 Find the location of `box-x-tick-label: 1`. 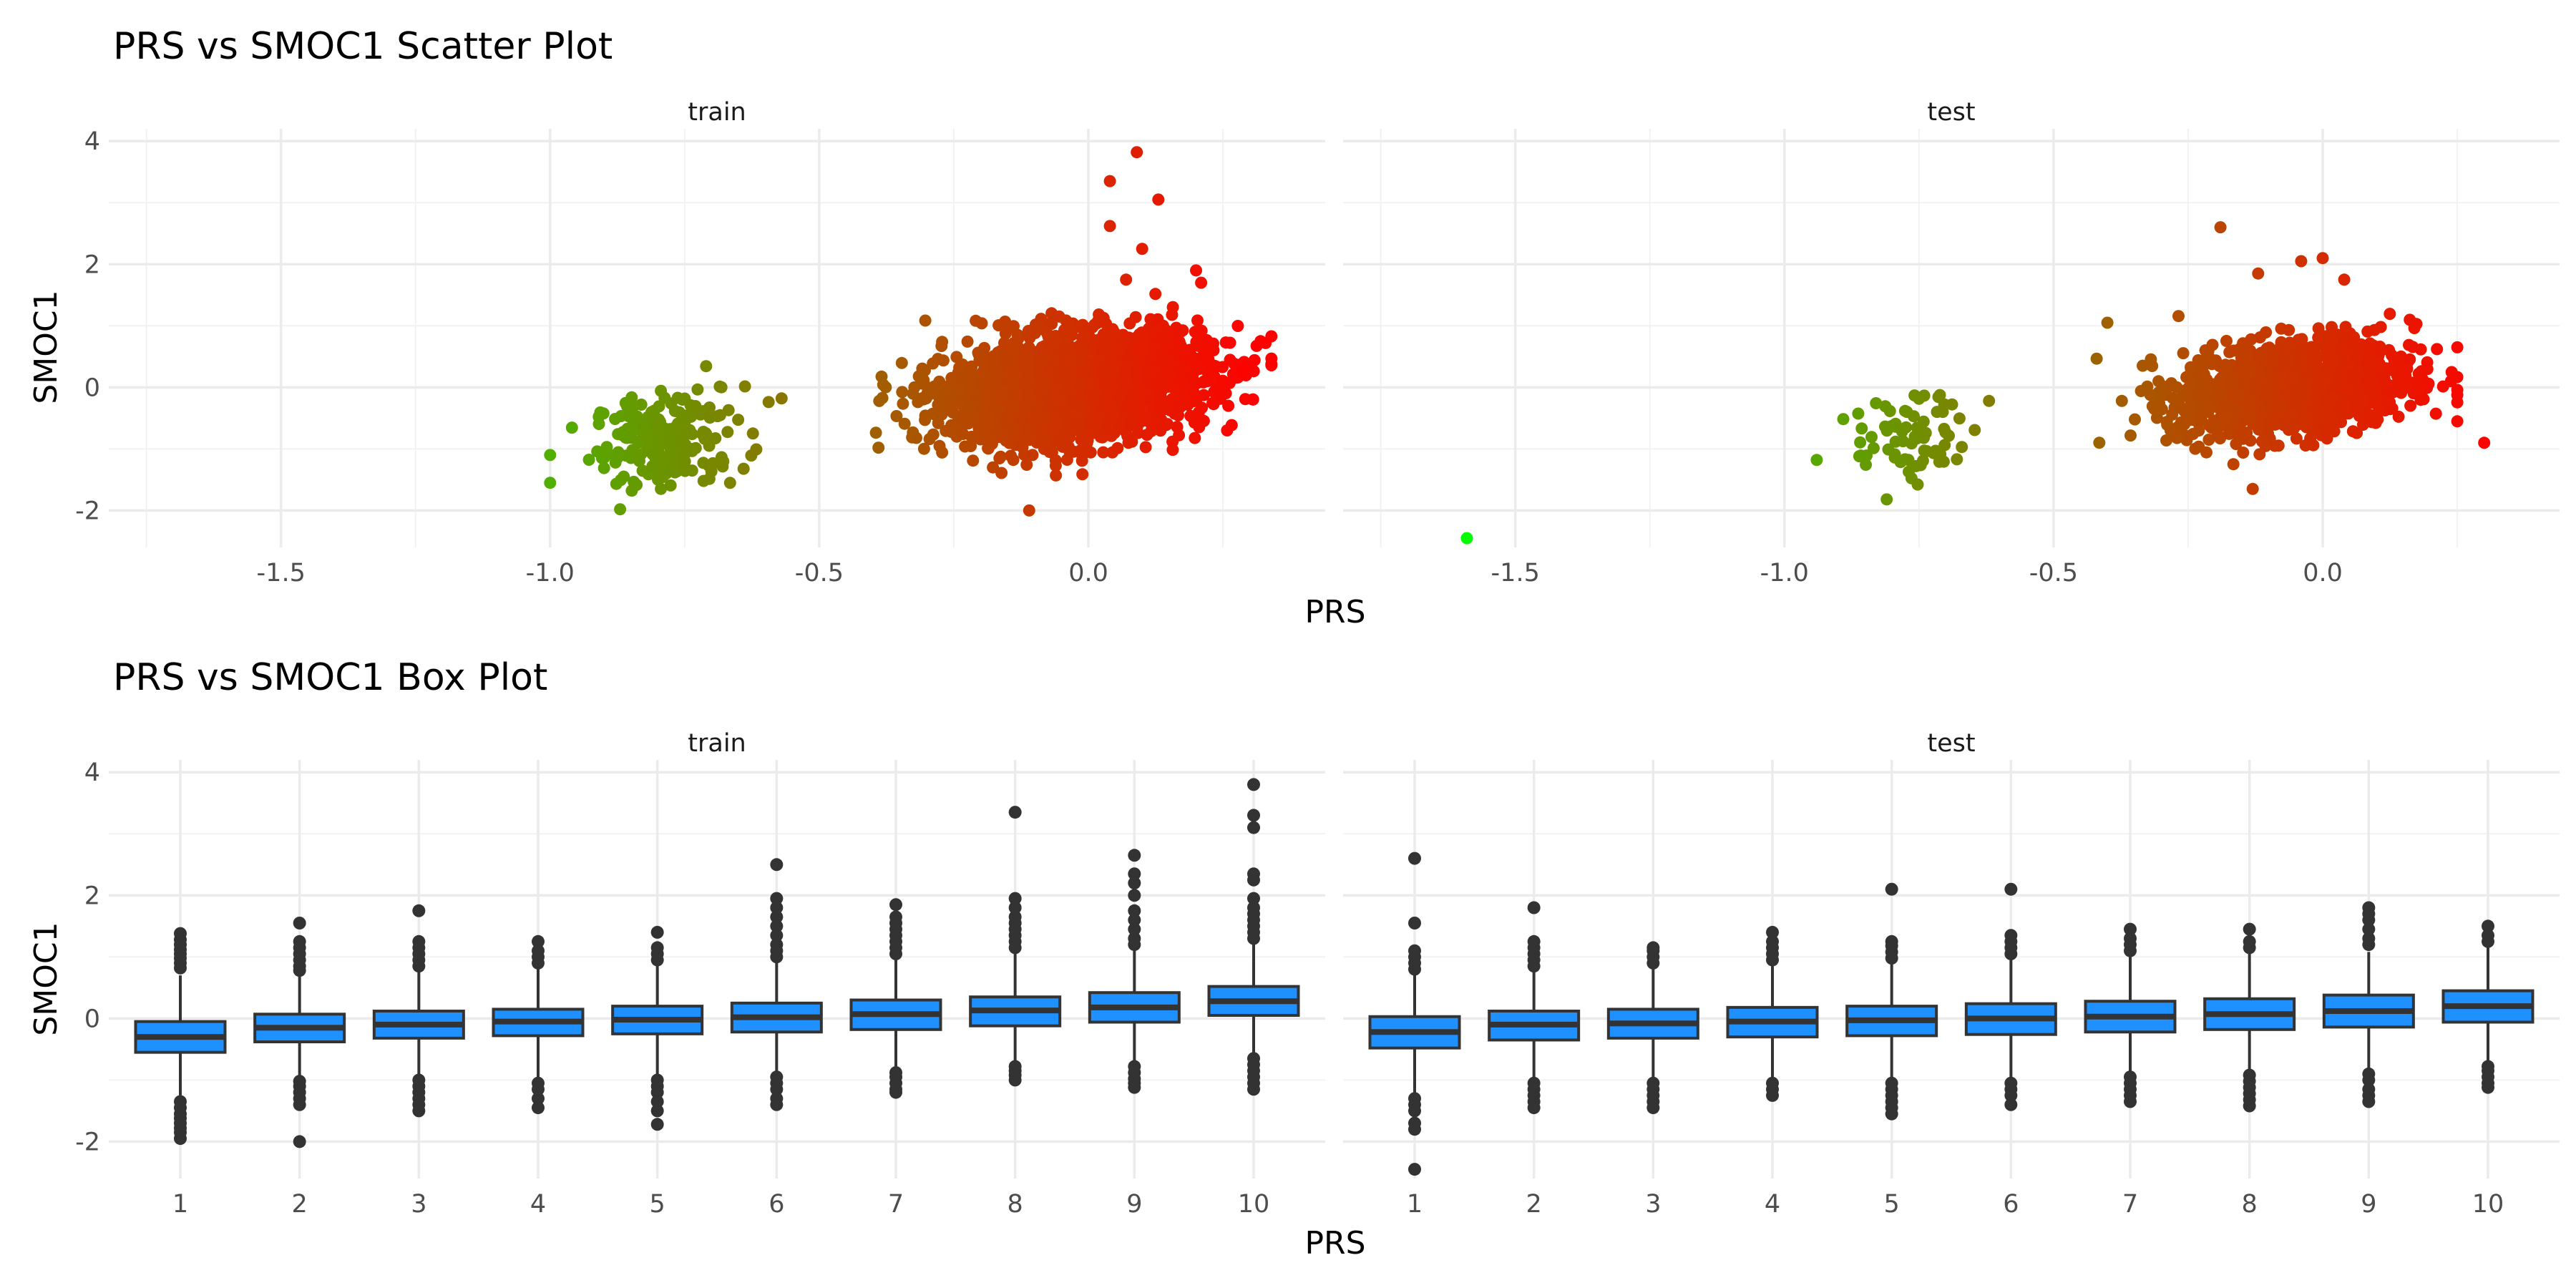

box-x-tick-label: 1 is located at coordinates (1415, 1204).